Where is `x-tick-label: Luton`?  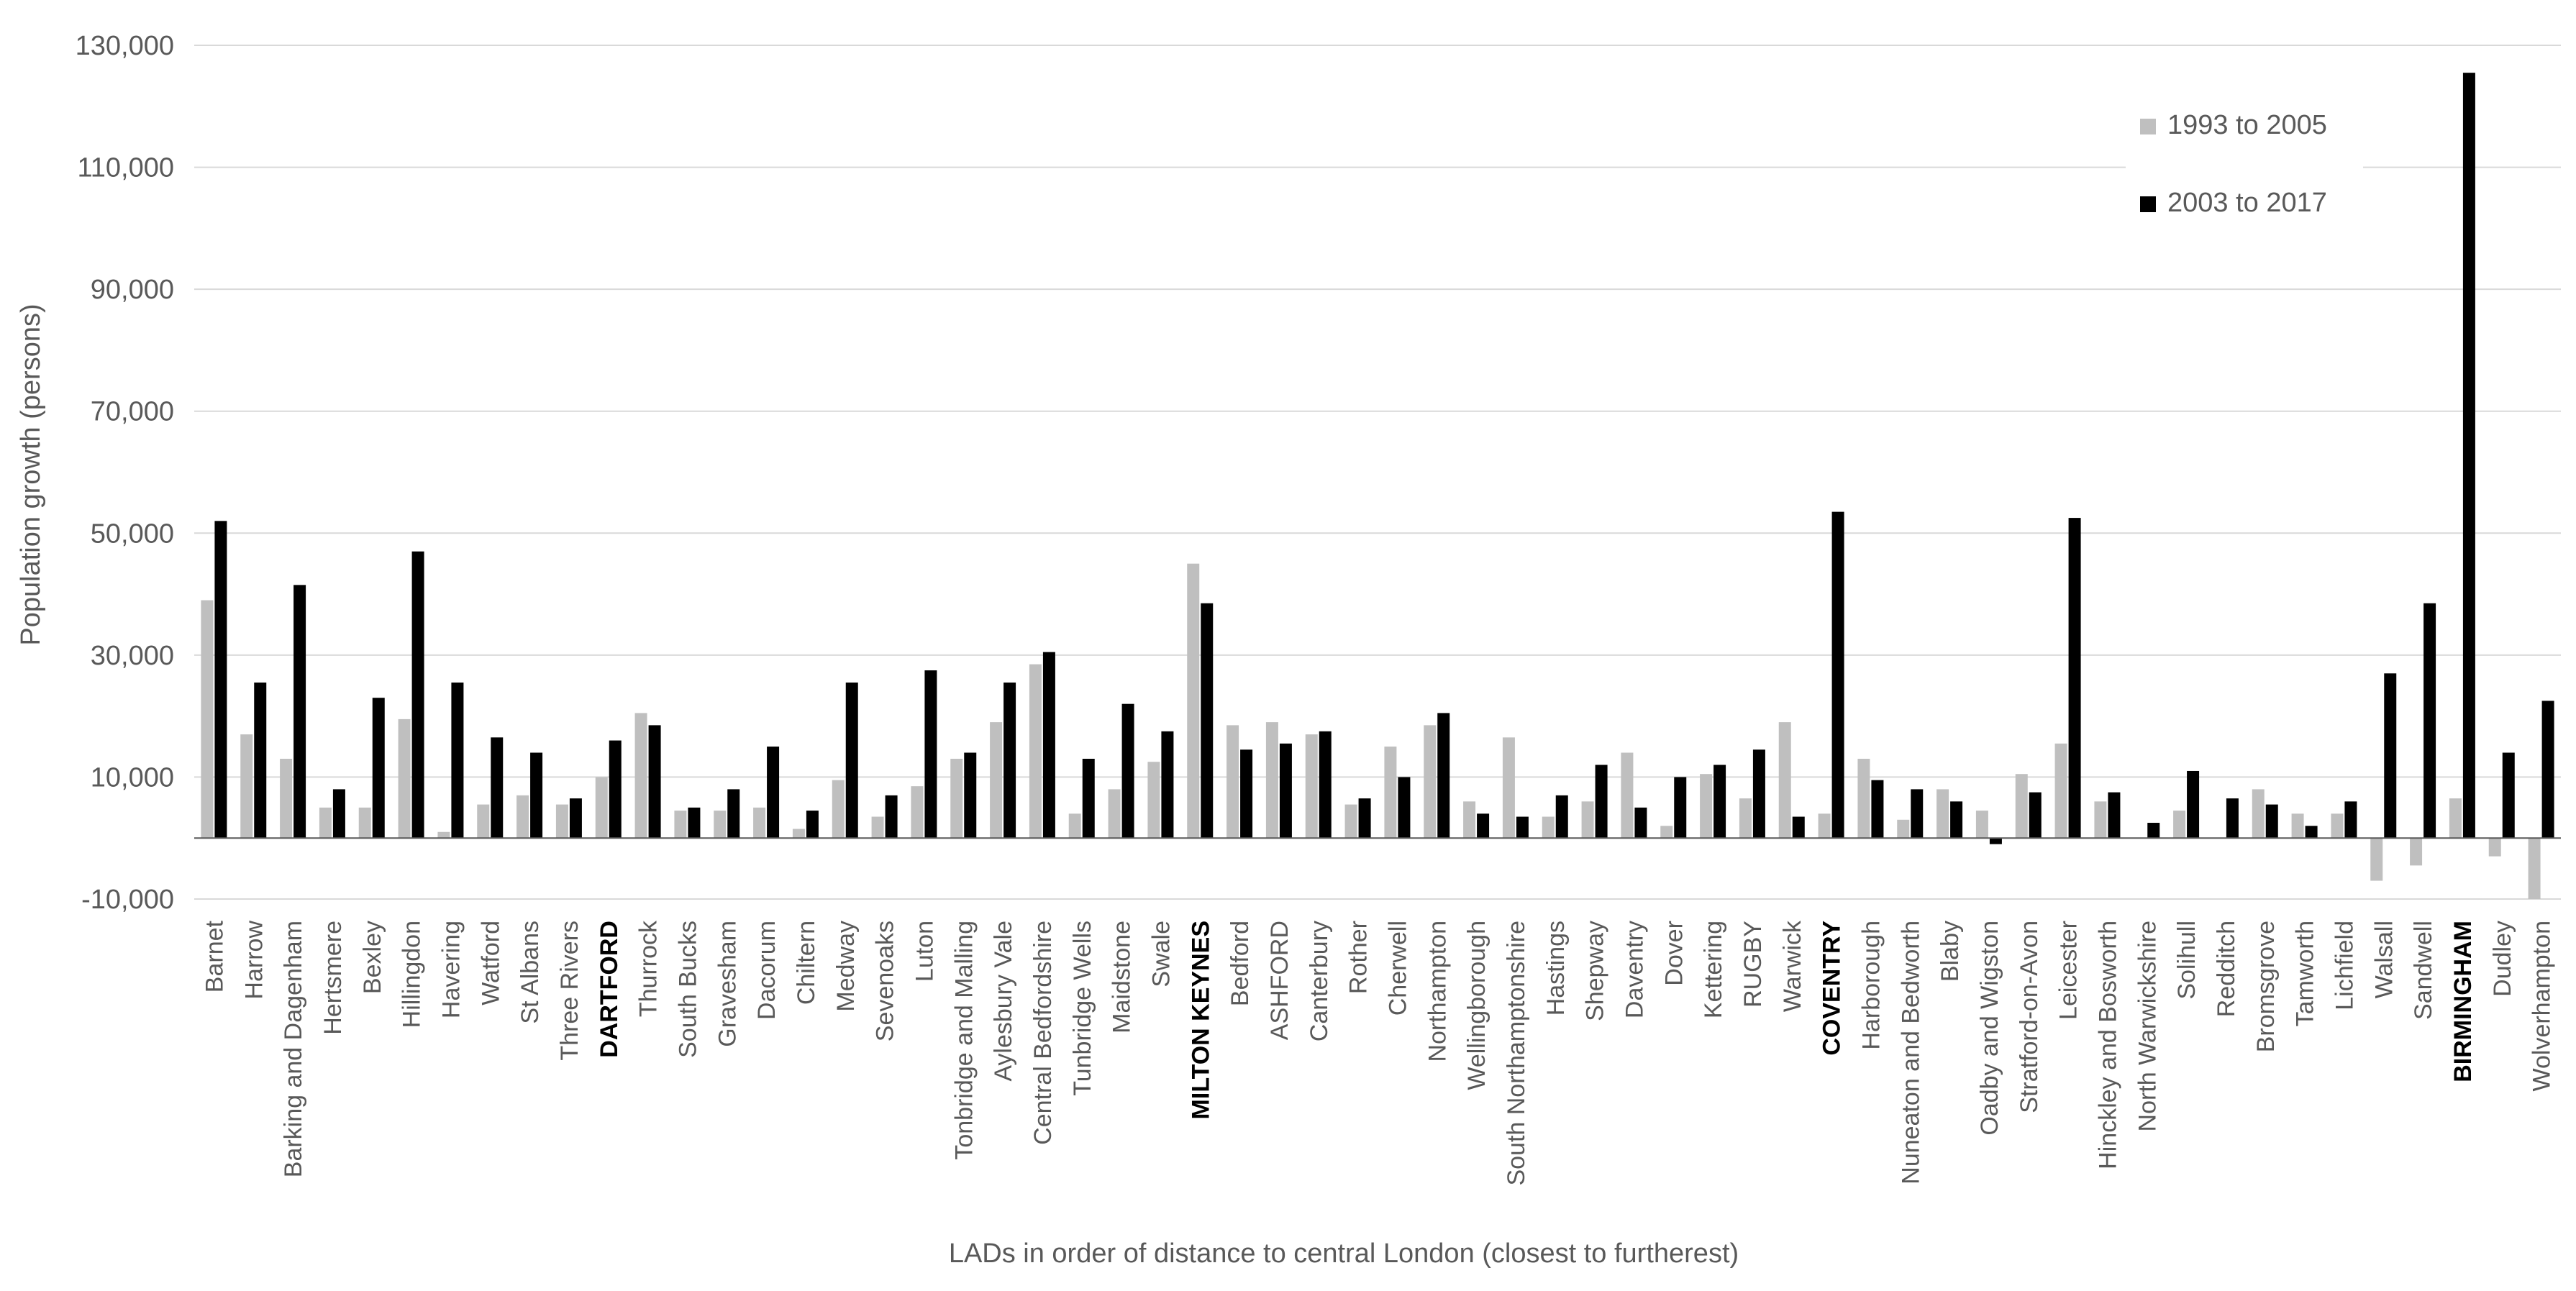 x-tick-label: Luton is located at coordinates (925, 952).